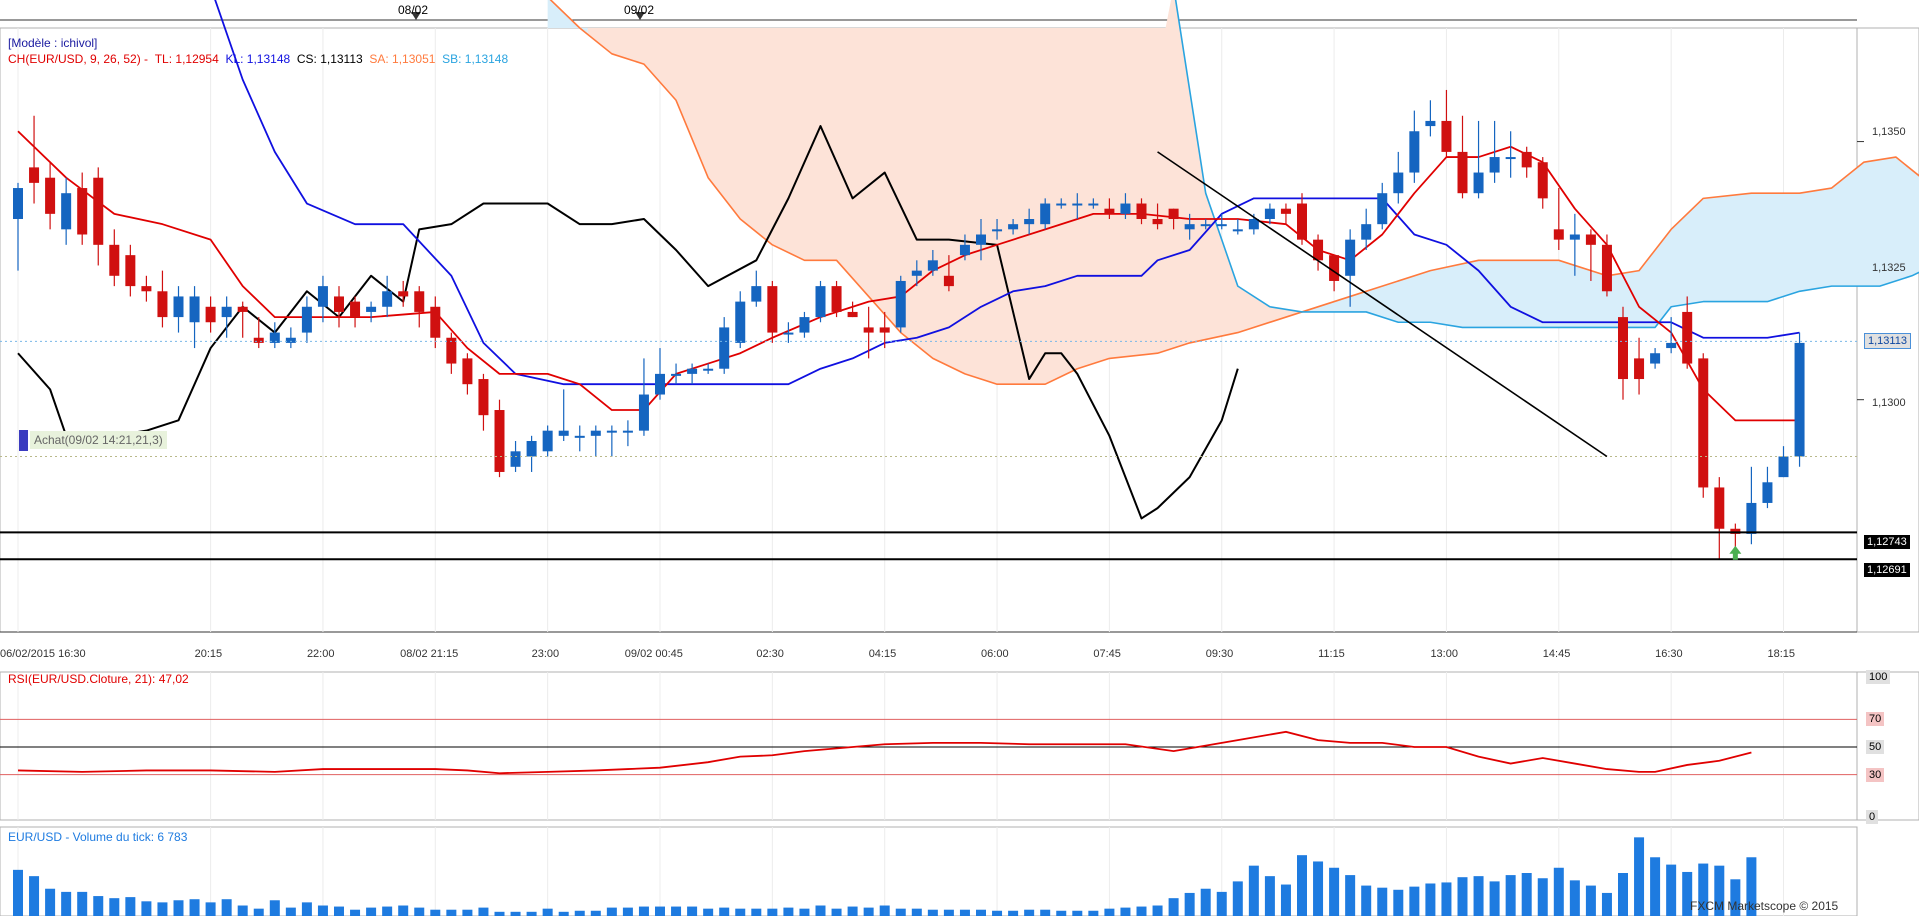 The image size is (1919, 921). What do you see at coordinates (770, 654) in the screenshot?
I see `time-tick-label: 02:30` at bounding box center [770, 654].